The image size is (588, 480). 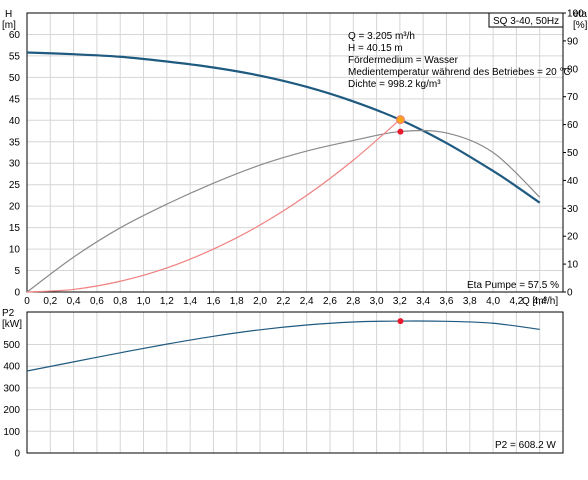 What do you see at coordinates (423, 301) in the screenshot?
I see `x-tick-label: 3,4` at bounding box center [423, 301].